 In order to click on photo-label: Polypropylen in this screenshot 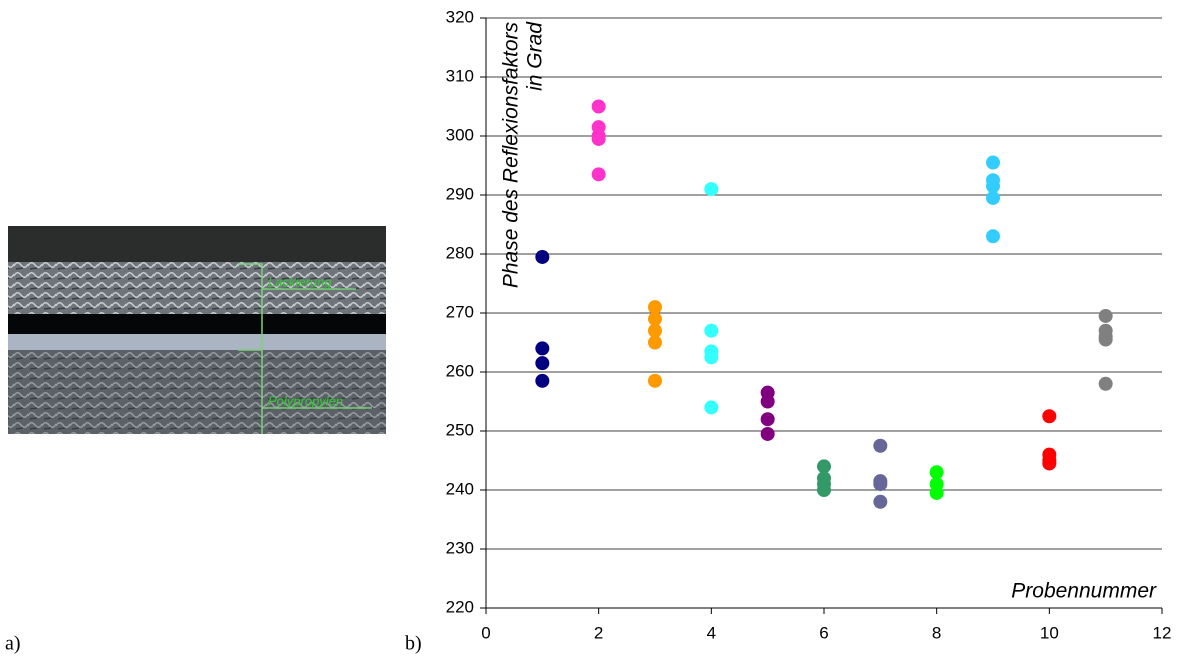, I will do `click(305, 400)`.